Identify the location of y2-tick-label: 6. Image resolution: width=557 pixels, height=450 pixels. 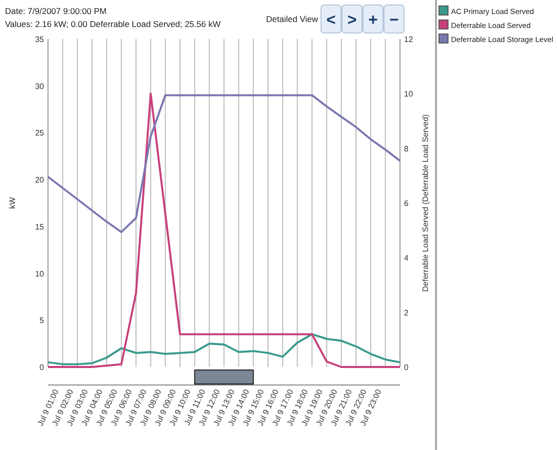
(406, 203).